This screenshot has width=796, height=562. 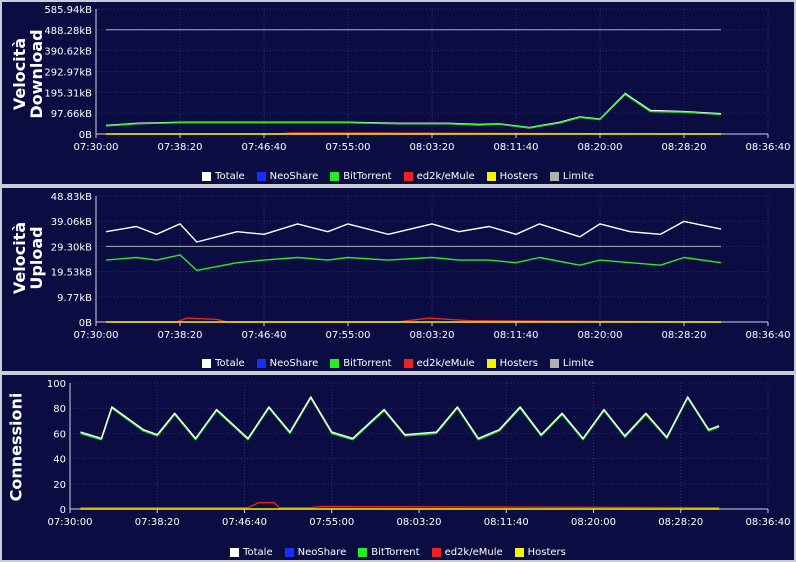 I want to click on y-tick-label: 19.53kB, so click(x=71, y=273).